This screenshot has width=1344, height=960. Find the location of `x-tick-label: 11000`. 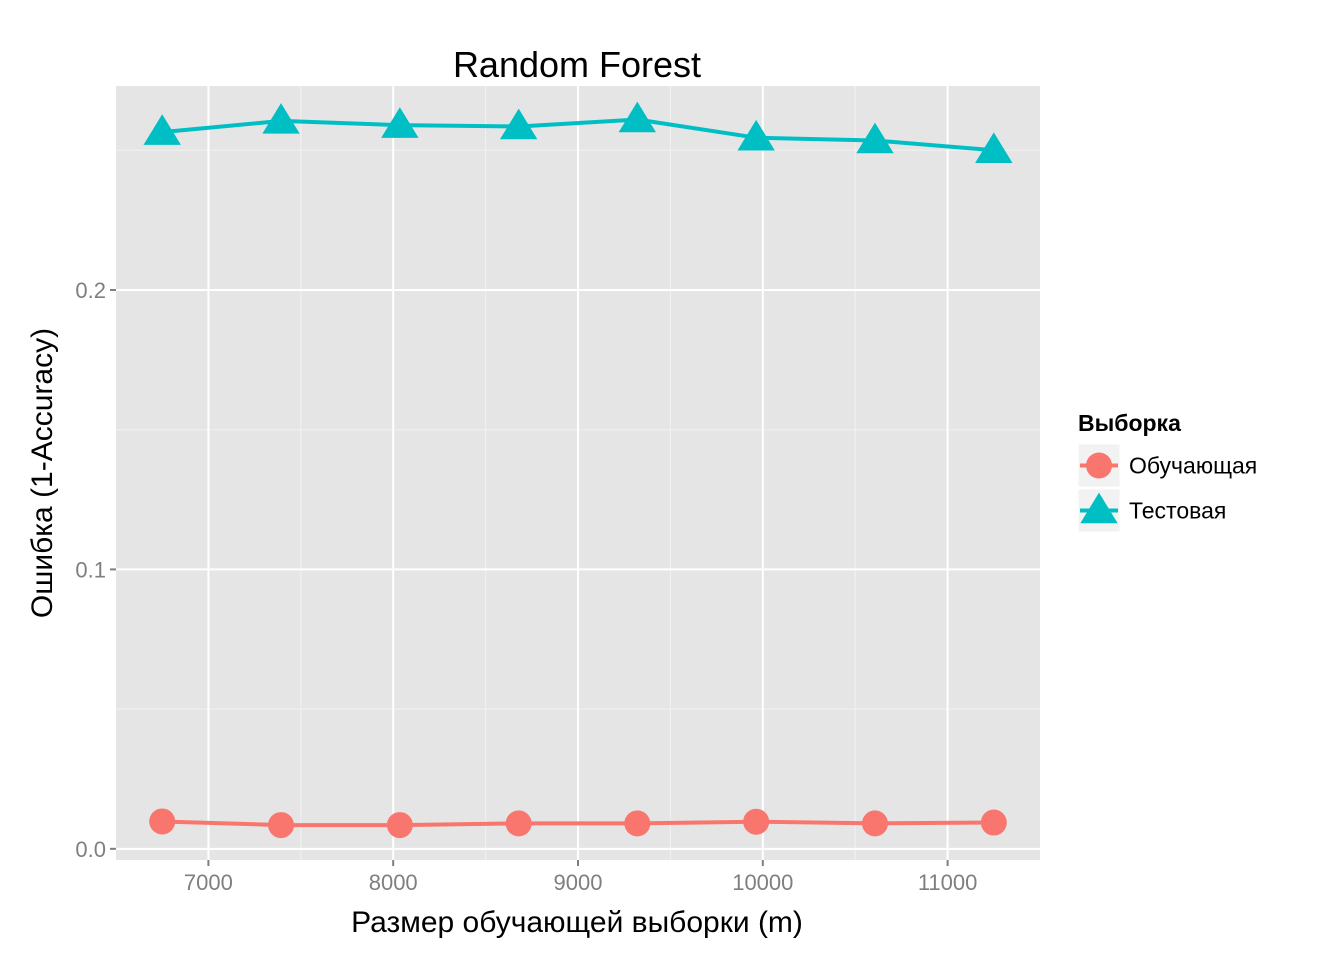

x-tick-label: 11000 is located at coordinates (948, 882).